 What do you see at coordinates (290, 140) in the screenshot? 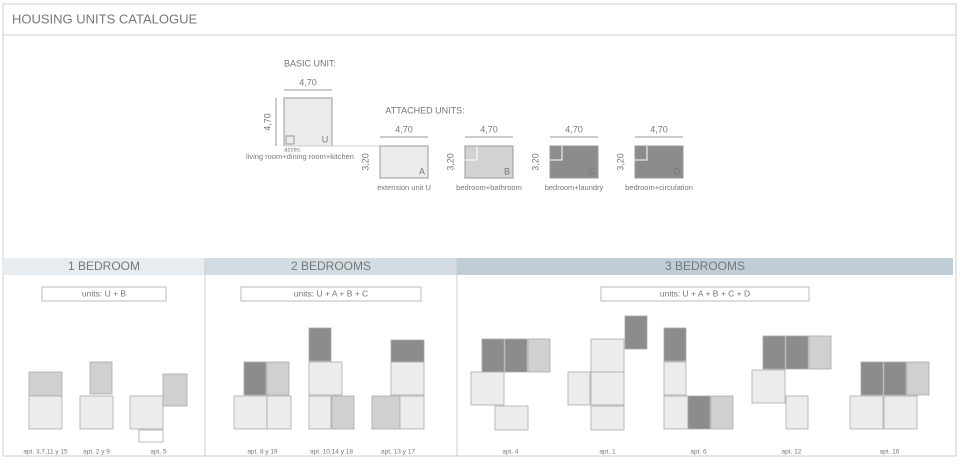
I see `access-mark` at bounding box center [290, 140].